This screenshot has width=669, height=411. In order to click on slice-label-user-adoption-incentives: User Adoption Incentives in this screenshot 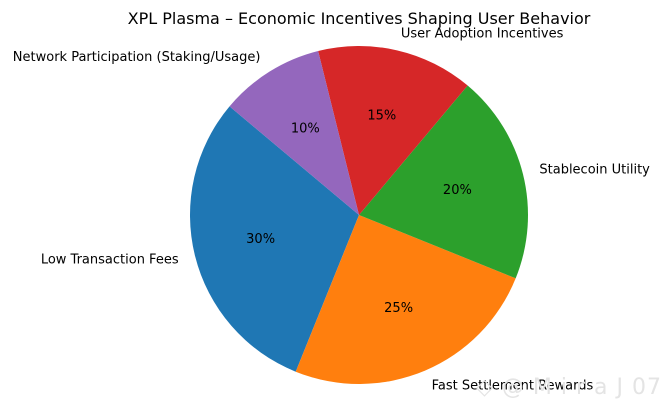, I will do `click(482, 33)`.